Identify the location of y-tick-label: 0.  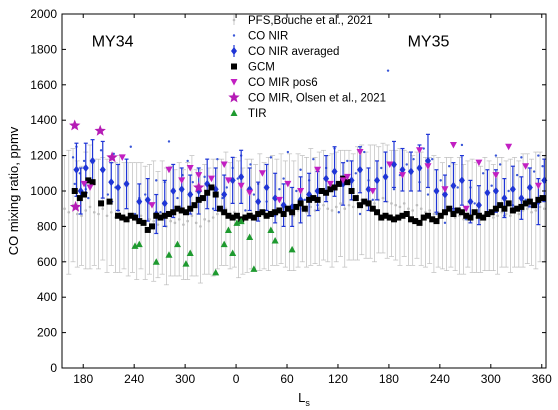
(53, 368).